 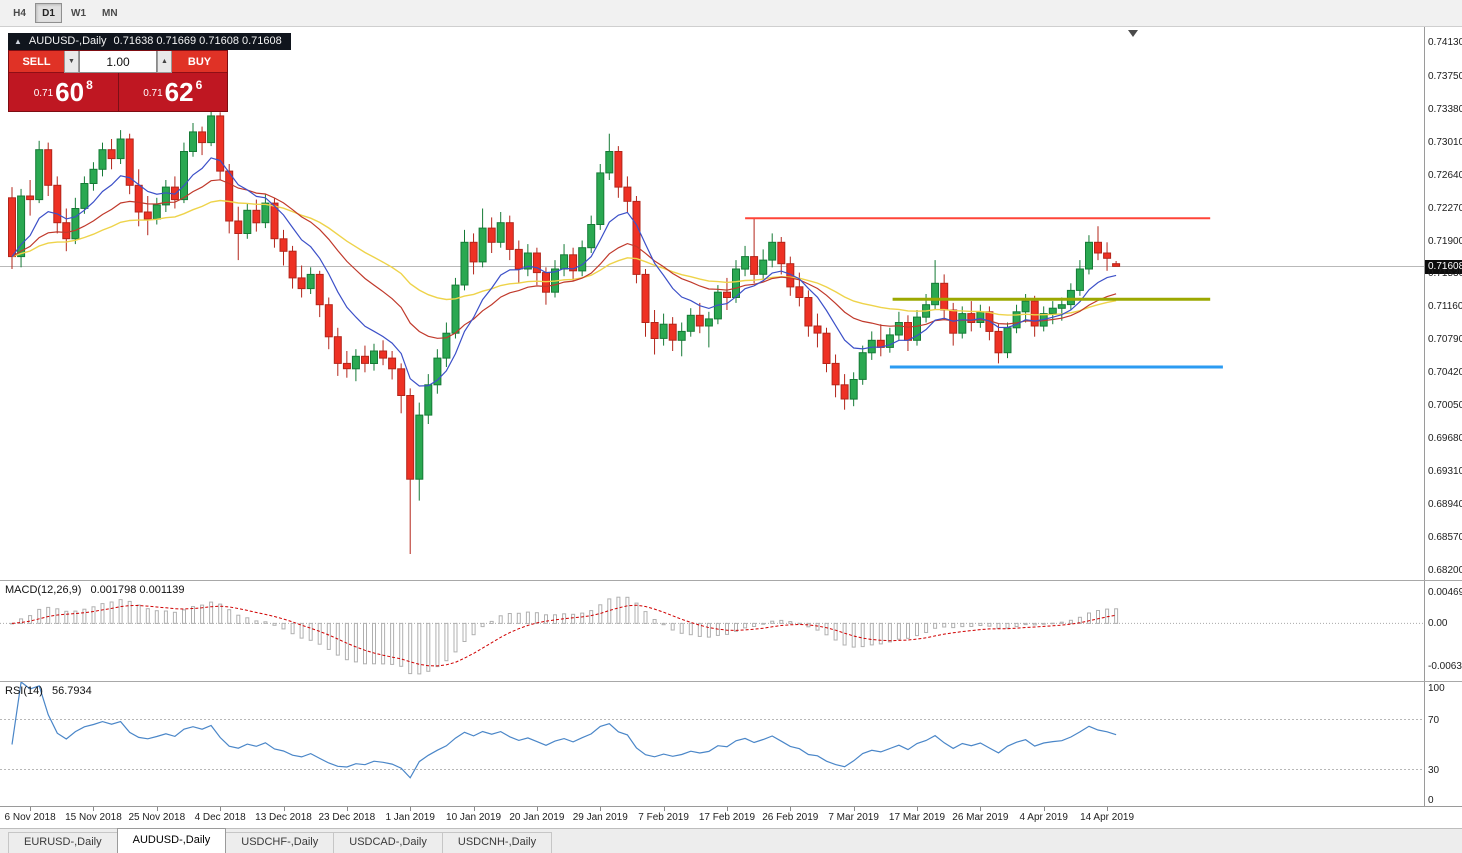 What do you see at coordinates (1445, 175) in the screenshot?
I see `price-axis-label: 0.72640` at bounding box center [1445, 175].